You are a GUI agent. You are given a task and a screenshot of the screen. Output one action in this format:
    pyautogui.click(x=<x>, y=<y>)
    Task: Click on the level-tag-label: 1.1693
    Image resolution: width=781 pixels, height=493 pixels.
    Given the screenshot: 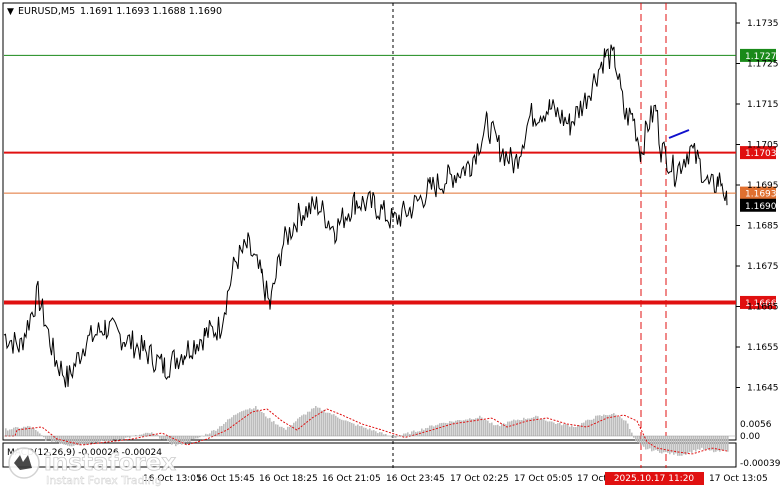 What is the action you would take?
    pyautogui.click(x=761, y=195)
    